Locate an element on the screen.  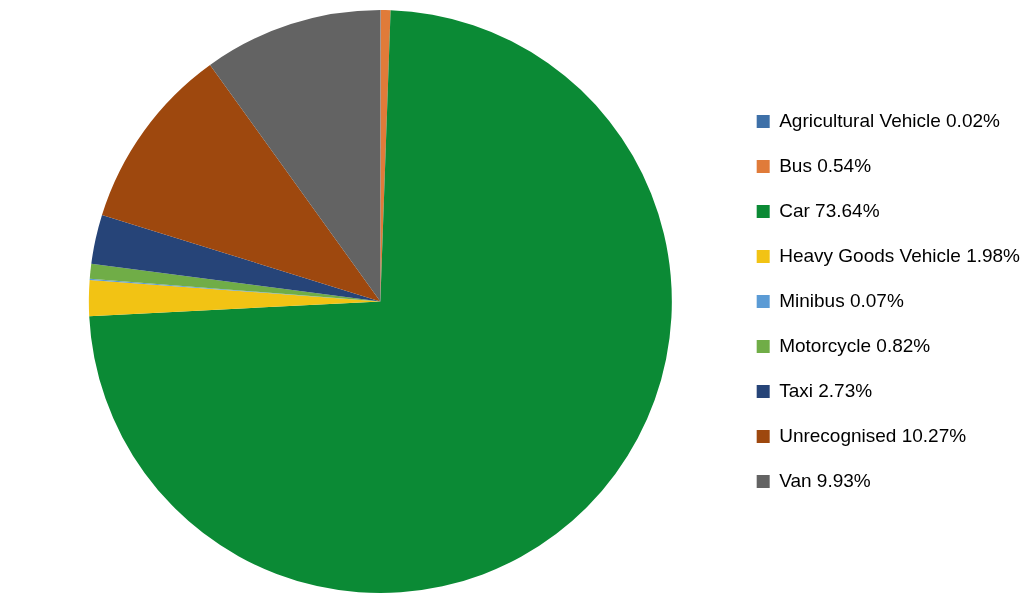
legend-label: Bus 0.54% is located at coordinates (825, 165).